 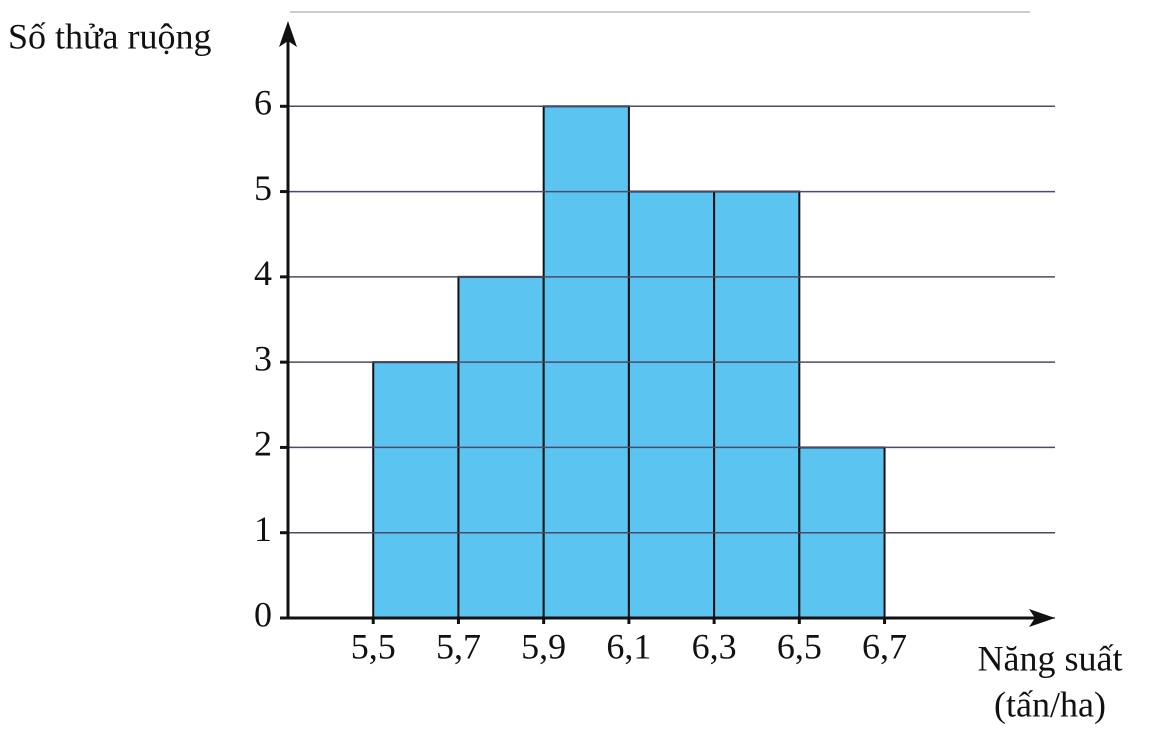 What do you see at coordinates (373, 646) in the screenshot?
I see `x-tick-label: 5,5` at bounding box center [373, 646].